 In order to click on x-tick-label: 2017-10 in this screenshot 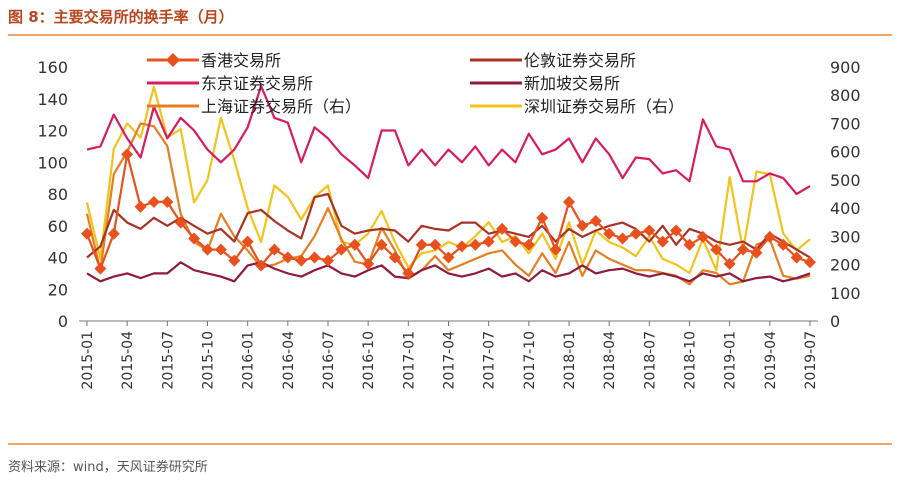, I will do `click(530, 360)`.